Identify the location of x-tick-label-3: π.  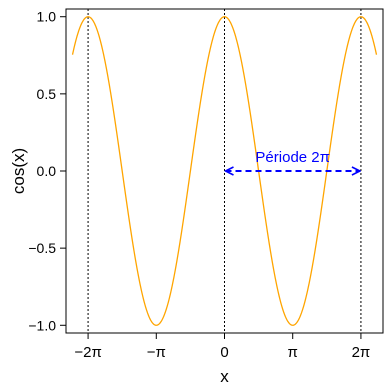
(293, 352).